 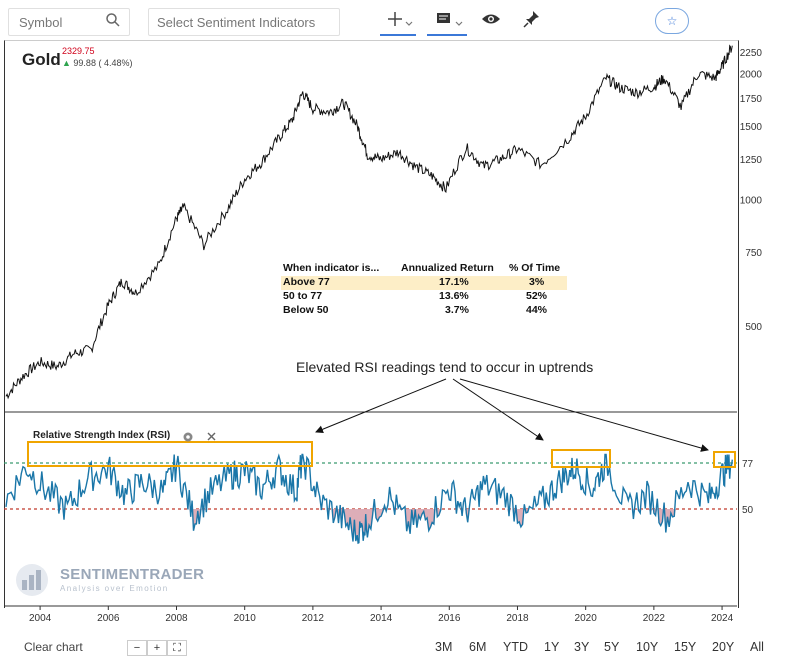 What do you see at coordinates (424, 283) in the screenshot?
I see `stats-row: Above 77 17.1% 3%` at bounding box center [424, 283].